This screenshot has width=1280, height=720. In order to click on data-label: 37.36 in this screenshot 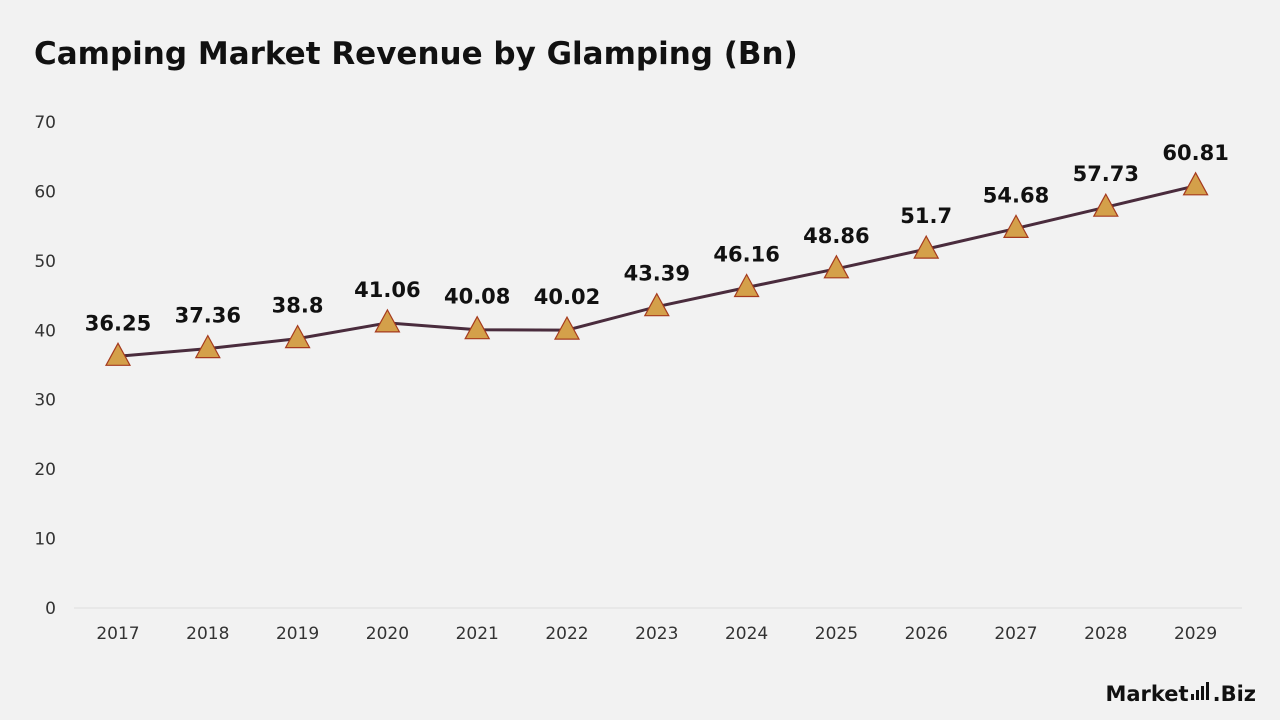, I will do `click(208, 316)`.